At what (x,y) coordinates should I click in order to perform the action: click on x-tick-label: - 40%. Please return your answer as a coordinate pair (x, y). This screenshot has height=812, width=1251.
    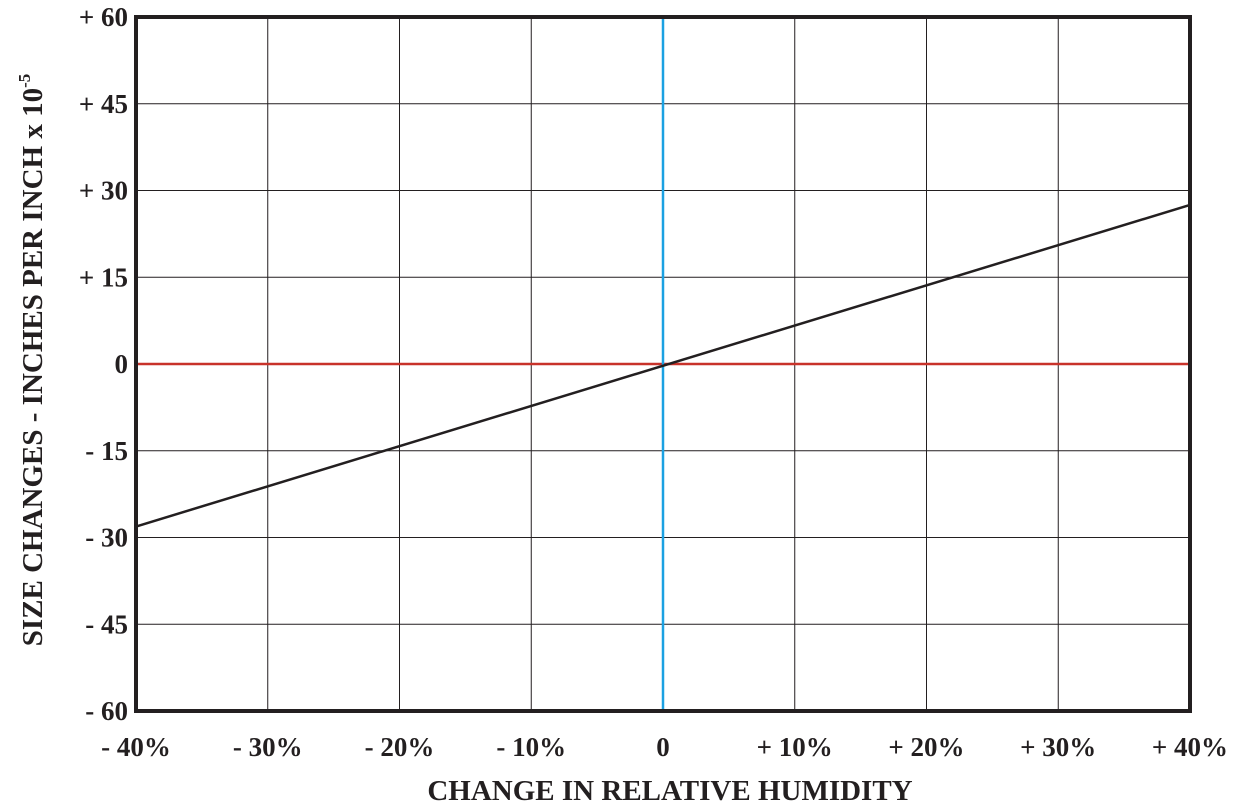
    Looking at the image, I should click on (136, 747).